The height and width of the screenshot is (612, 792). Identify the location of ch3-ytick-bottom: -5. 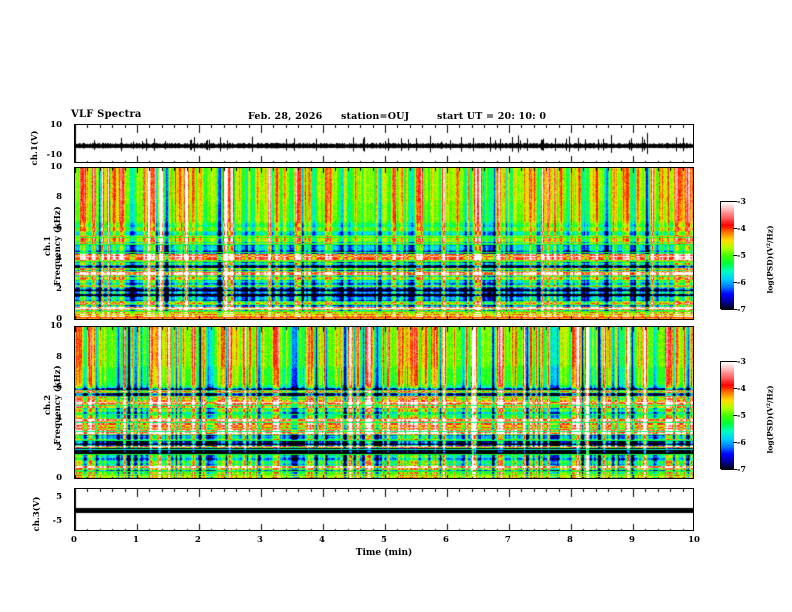
(57, 521).